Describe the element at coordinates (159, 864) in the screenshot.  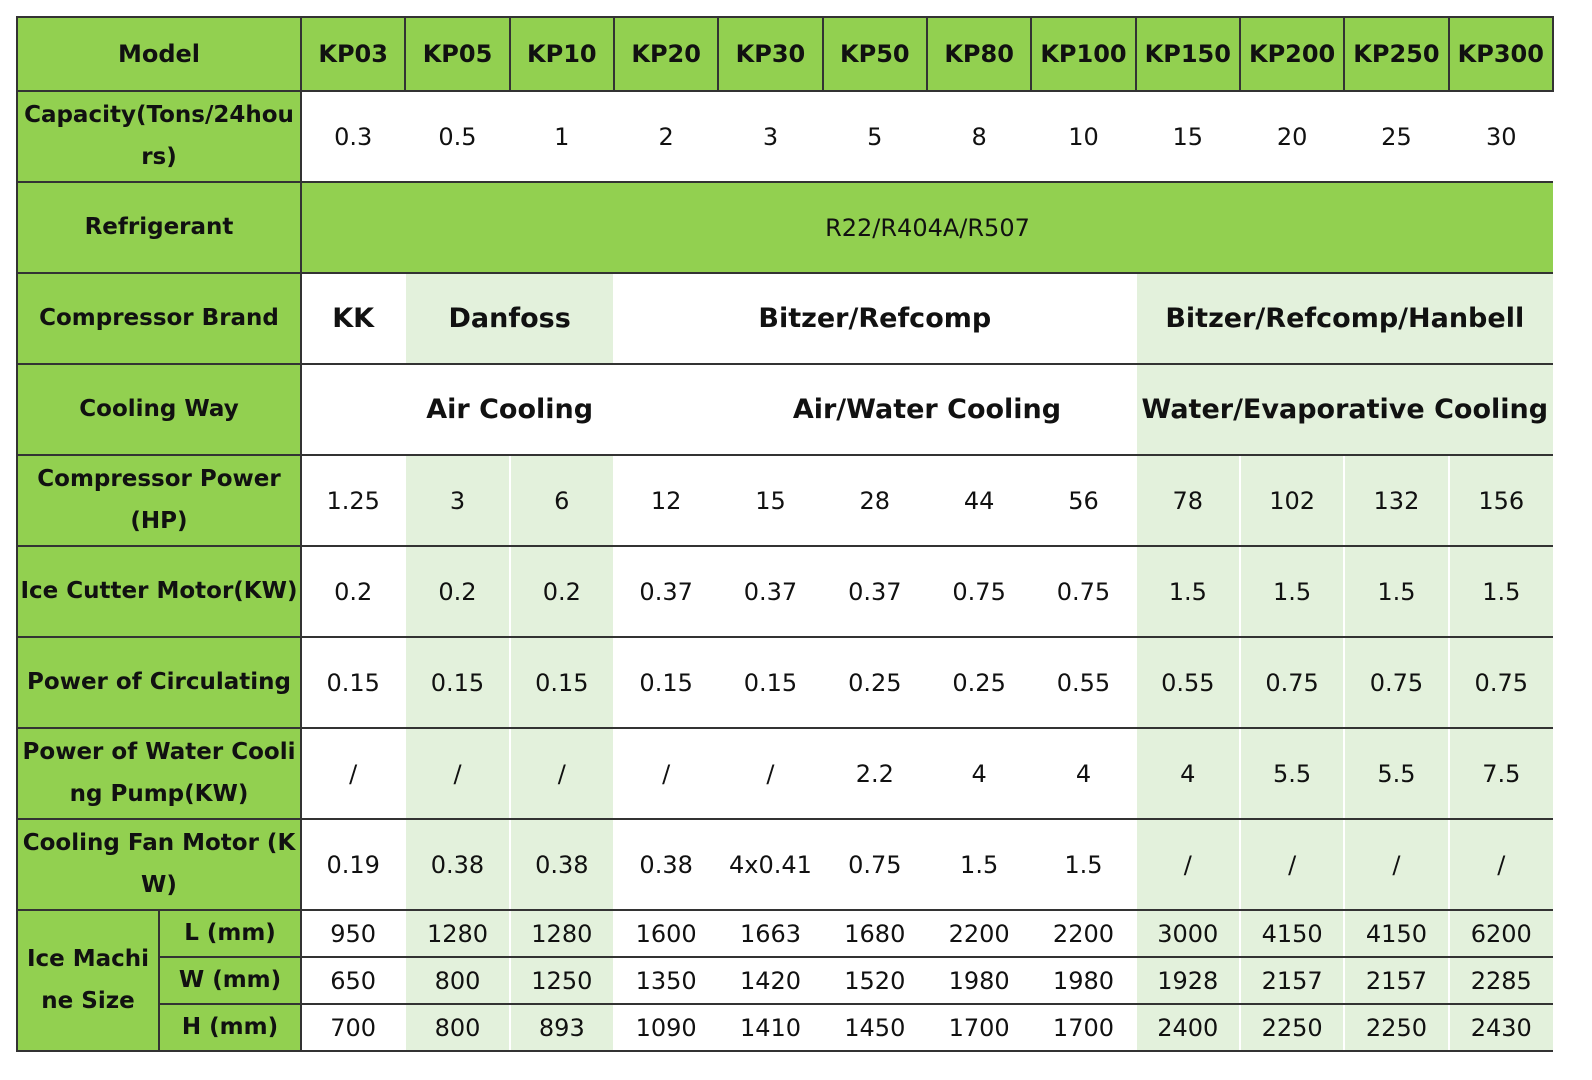
I see `row-label: Cooling Fan Motor (KW)` at that location.